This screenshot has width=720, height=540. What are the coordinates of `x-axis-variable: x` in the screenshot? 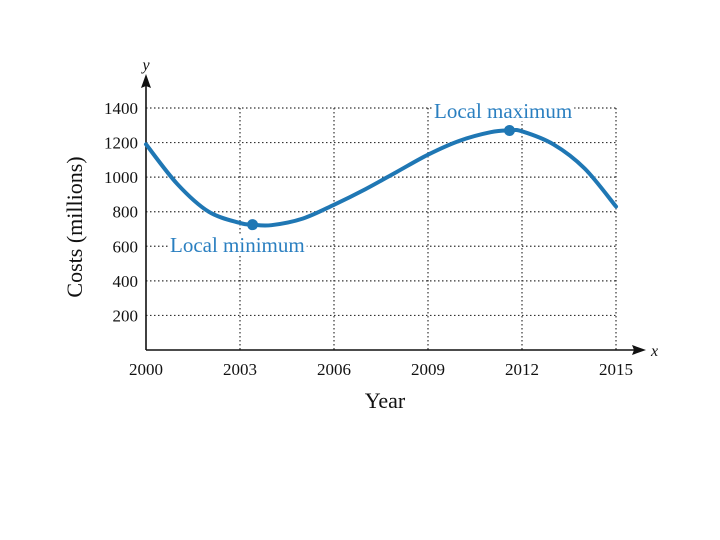 It's located at (654, 351).